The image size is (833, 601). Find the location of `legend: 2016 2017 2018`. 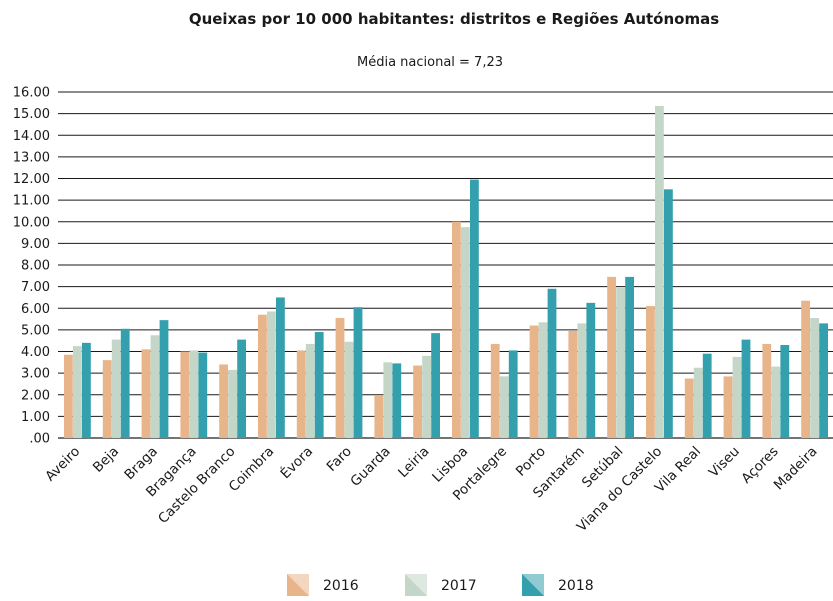

legend: 2016 2017 2018 is located at coordinates (440, 585).